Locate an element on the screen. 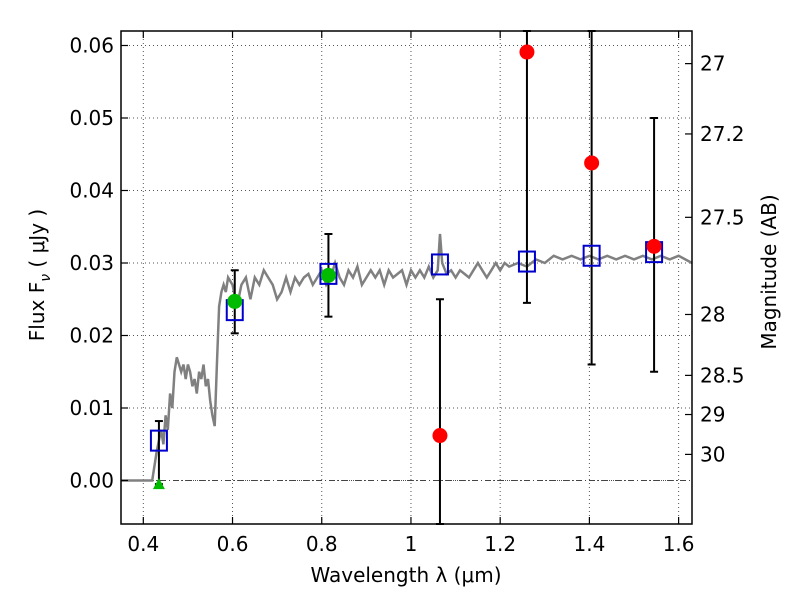  x-tick-labels: 0.4 0.6 0.8 1 1.2 1.4 1.6 is located at coordinates (410, 544).